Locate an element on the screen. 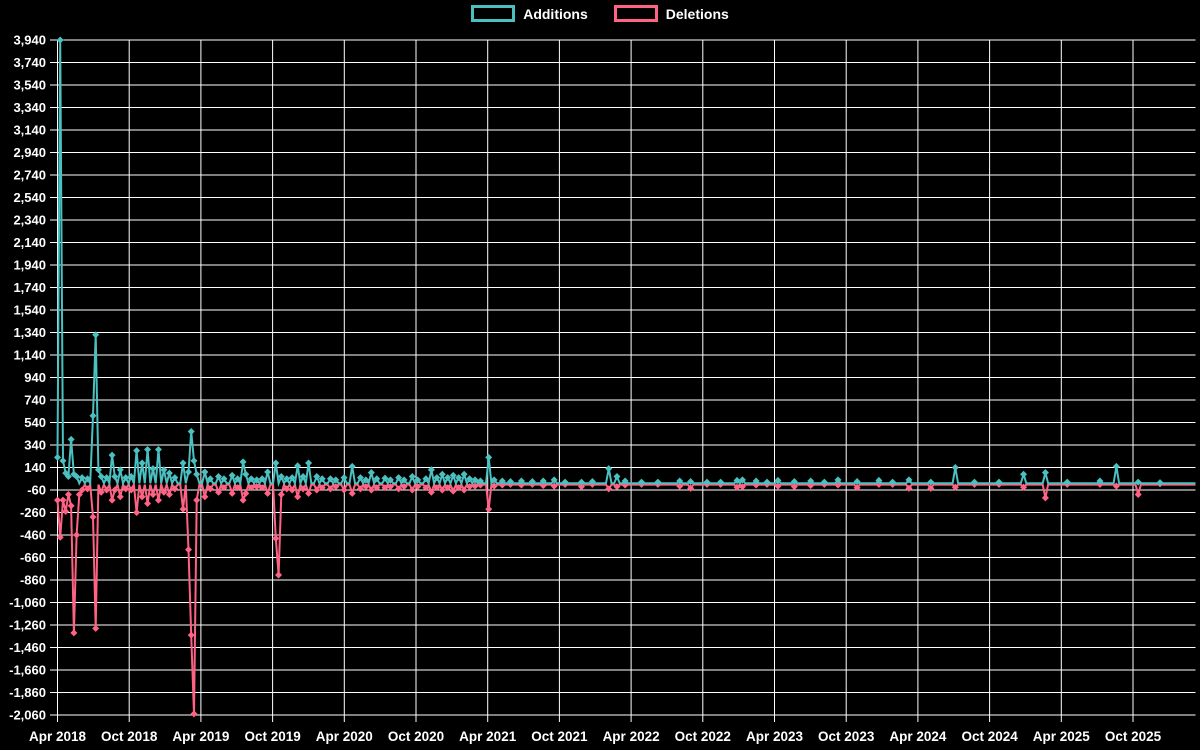 This screenshot has width=1200, height=750. y-axis-tick-label: 3,740 is located at coordinates (29, 62).